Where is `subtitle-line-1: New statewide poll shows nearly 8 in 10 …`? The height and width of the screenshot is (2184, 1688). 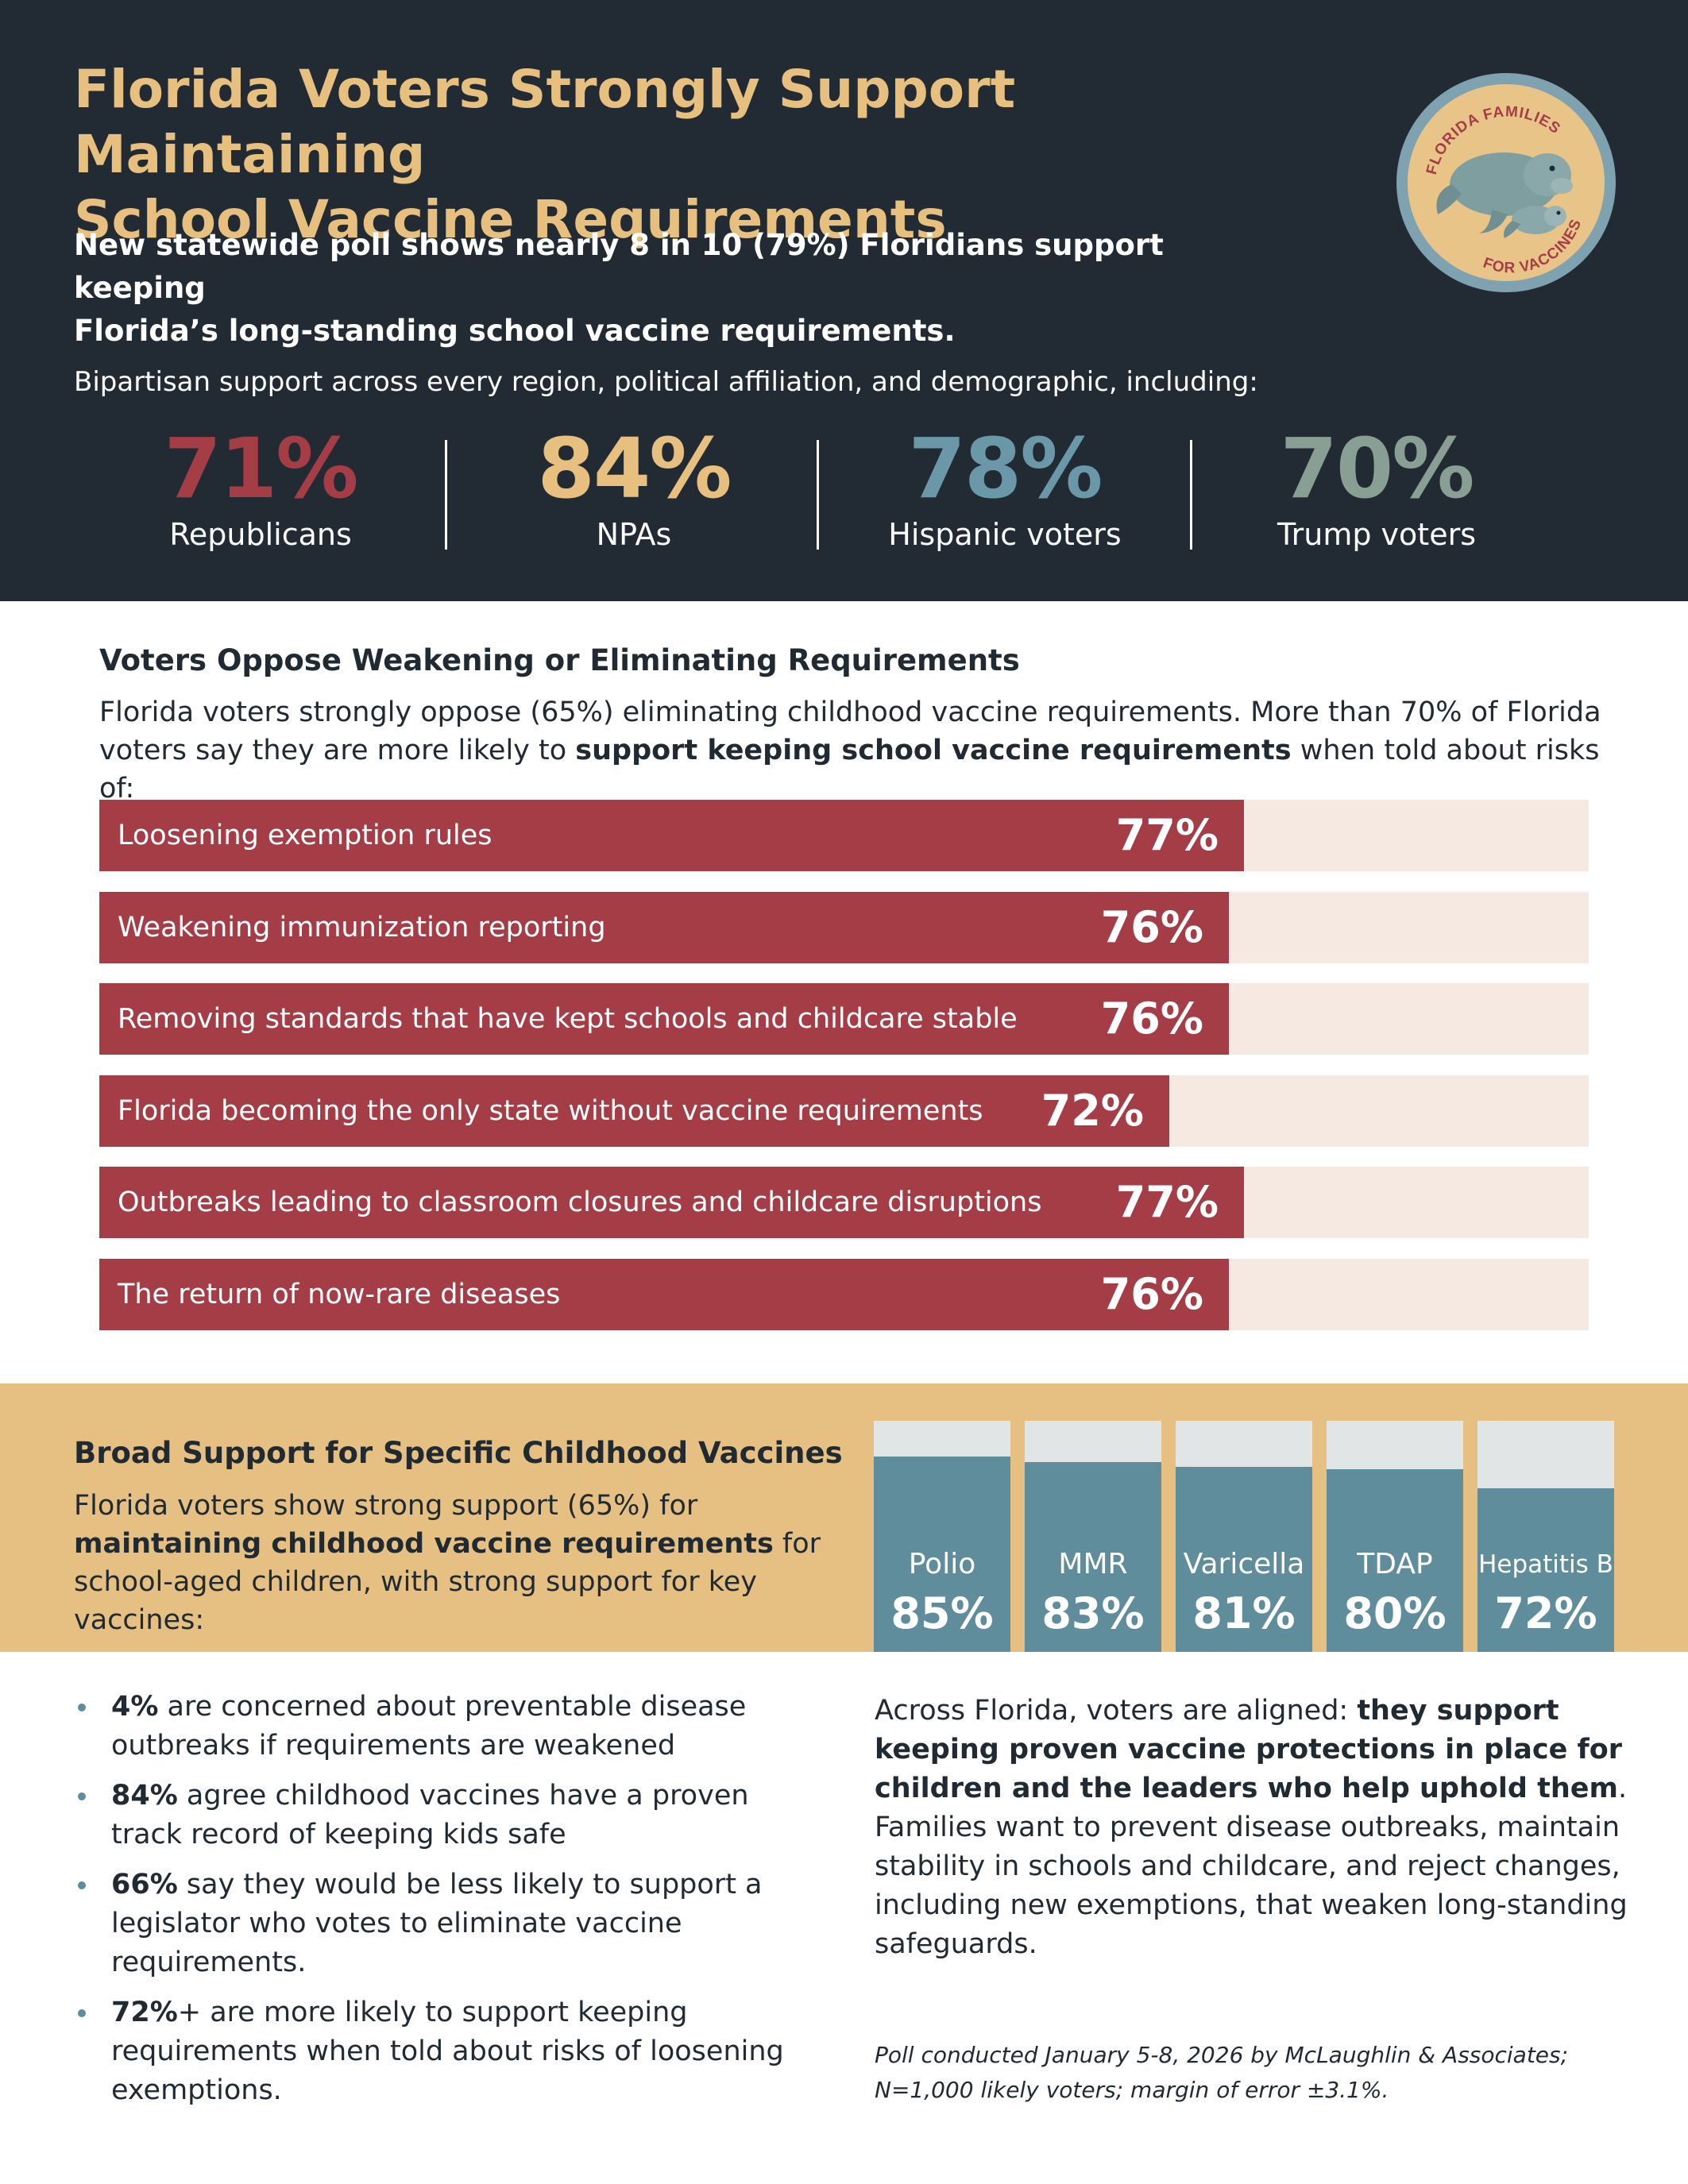 subtitle-line-1: New statewide poll shows nearly 8 in 10 … is located at coordinates (619, 266).